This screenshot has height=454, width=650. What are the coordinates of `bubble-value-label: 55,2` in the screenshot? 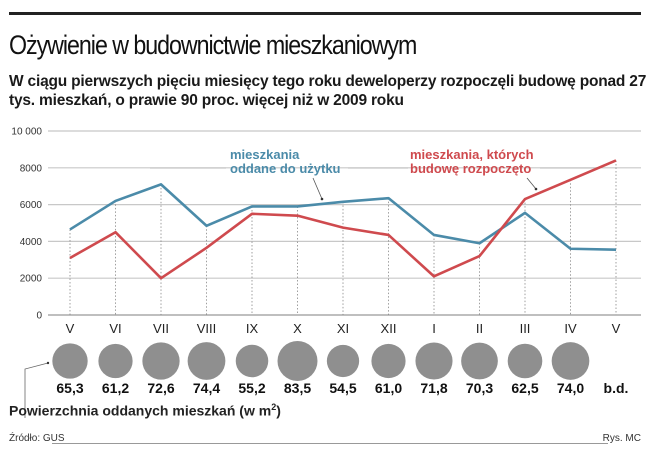 It's located at (251, 388).